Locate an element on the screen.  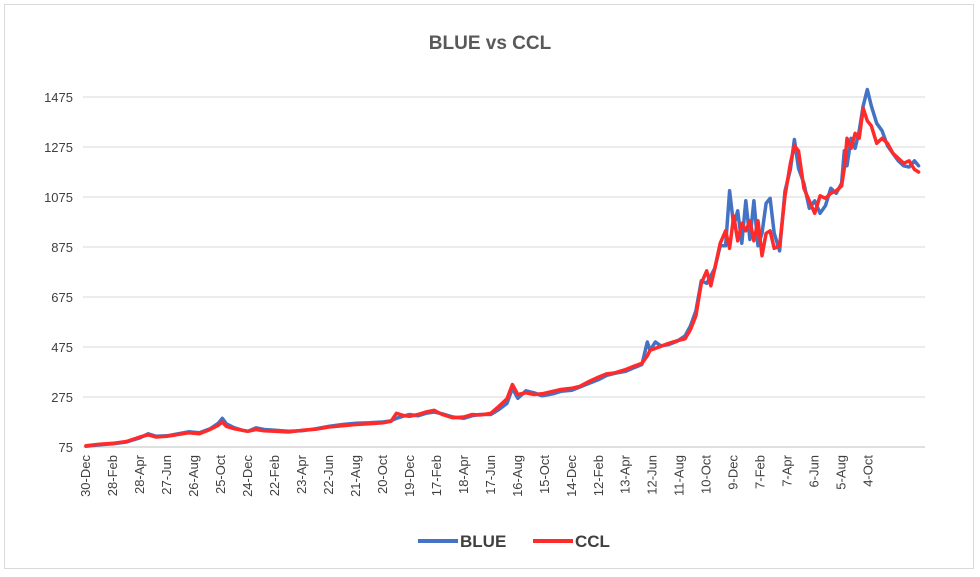
x-tick-label: 18-Apr is located at coordinates (463, 474).